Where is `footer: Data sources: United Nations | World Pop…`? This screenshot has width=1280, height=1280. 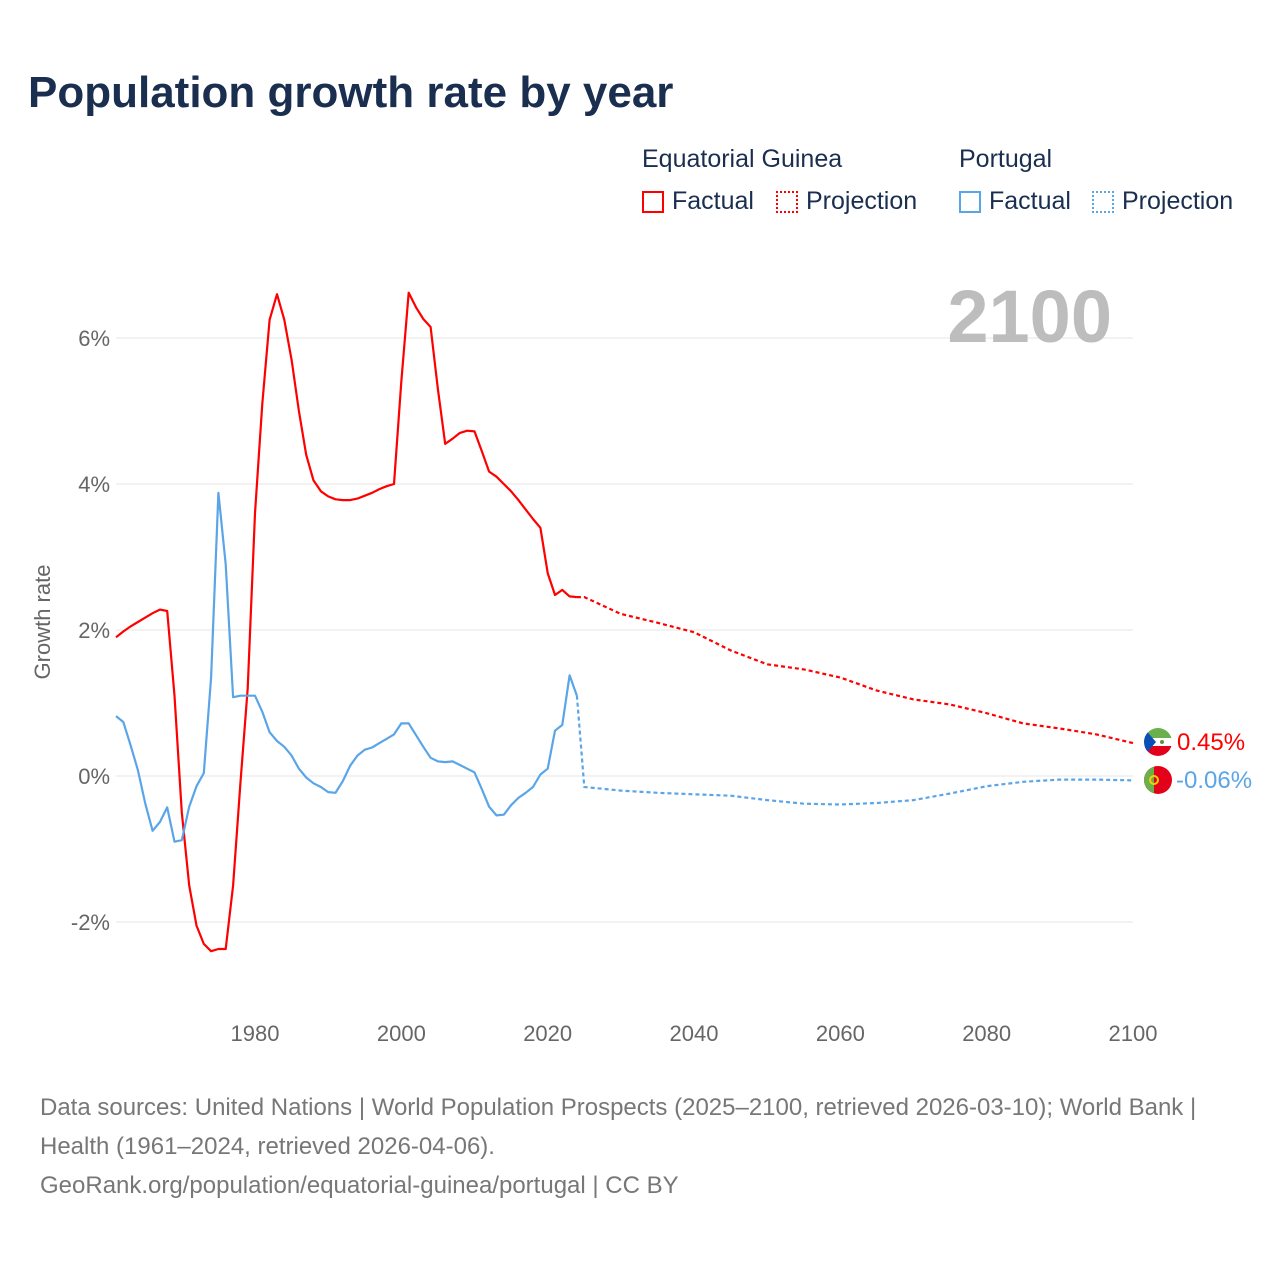 footer: Data sources: United Nations | World Pop… is located at coordinates (640, 1146).